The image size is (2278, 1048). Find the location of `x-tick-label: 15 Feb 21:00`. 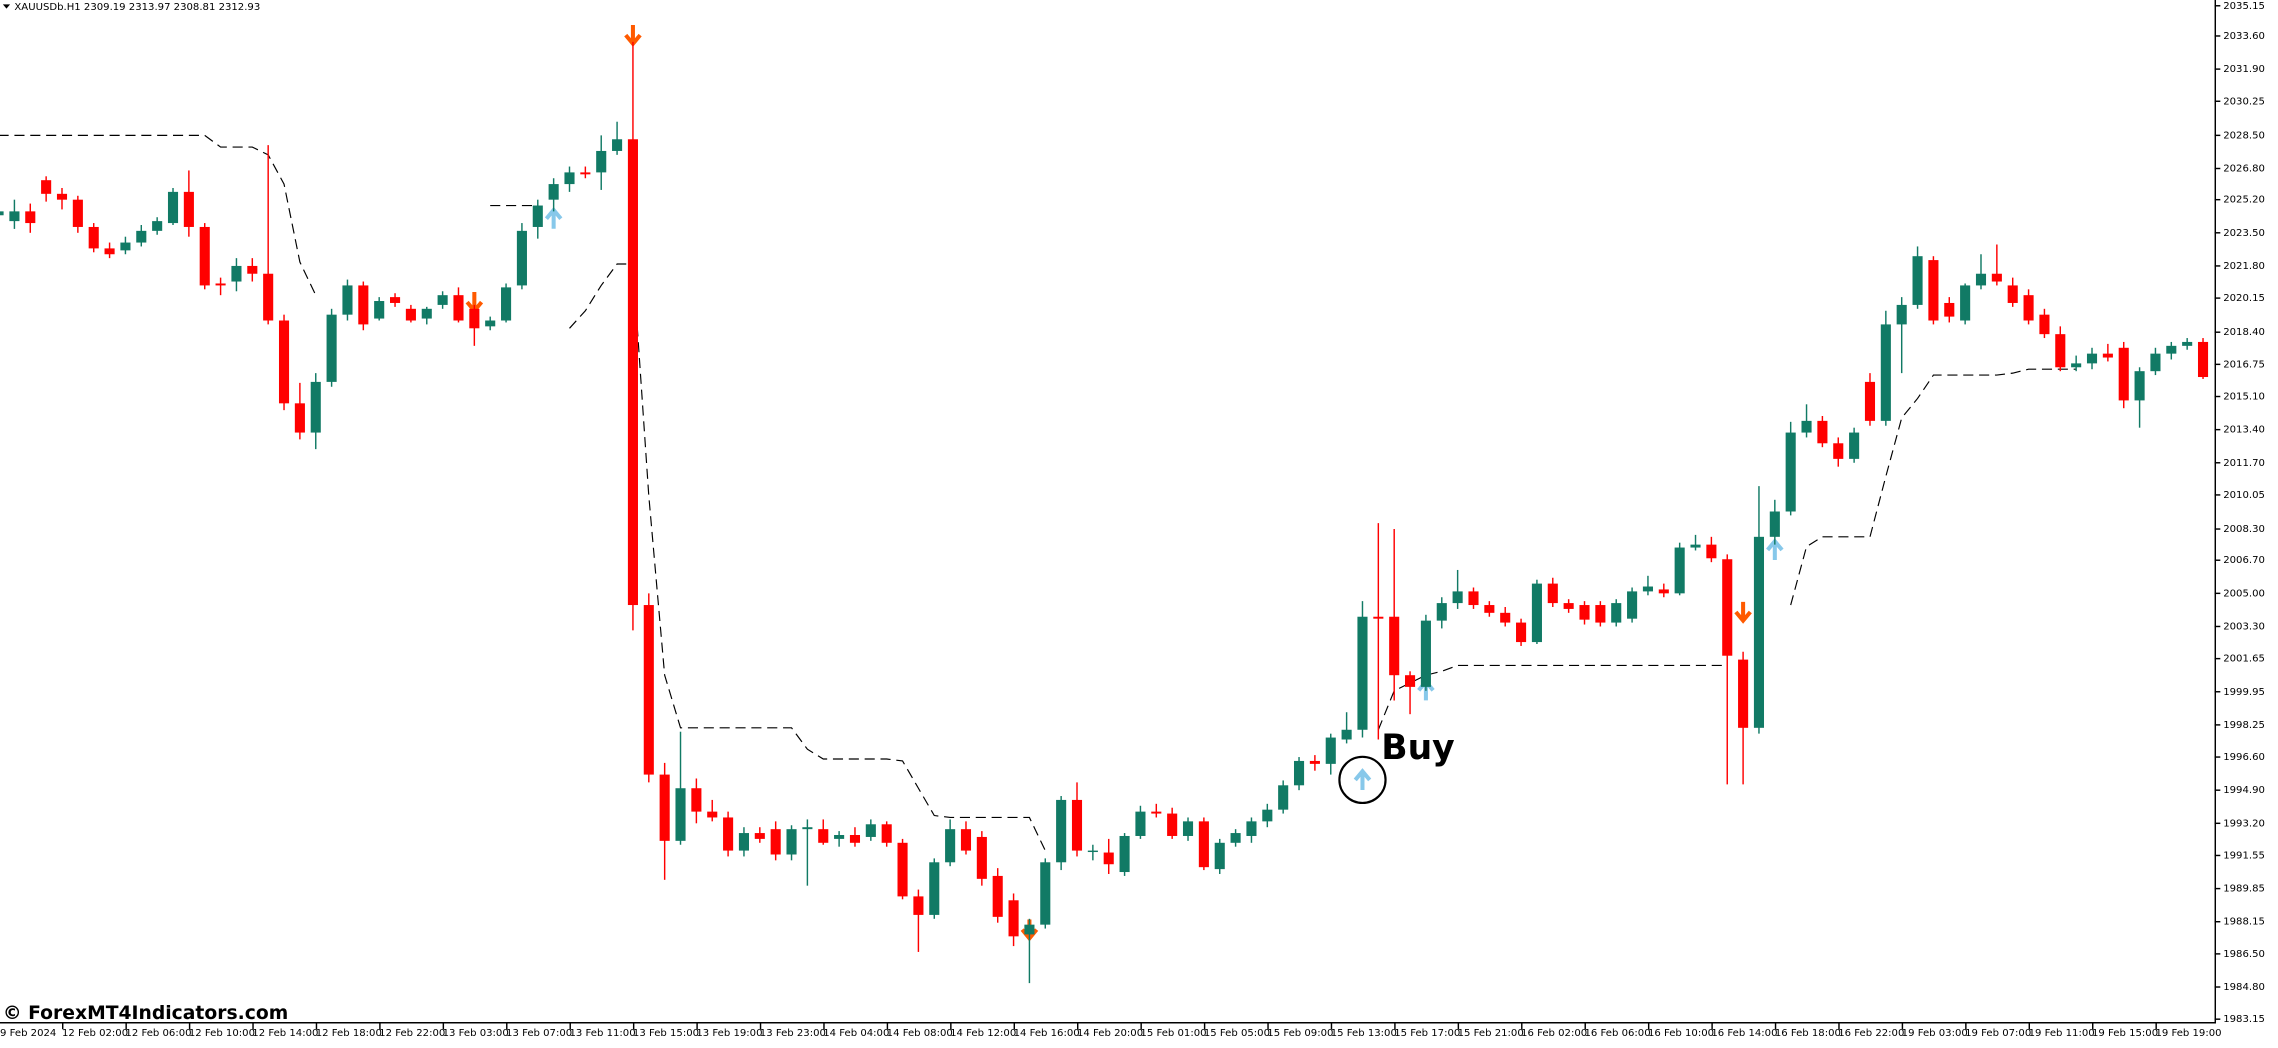

x-tick-label: 15 Feb 21:00 is located at coordinates (1491, 1033).